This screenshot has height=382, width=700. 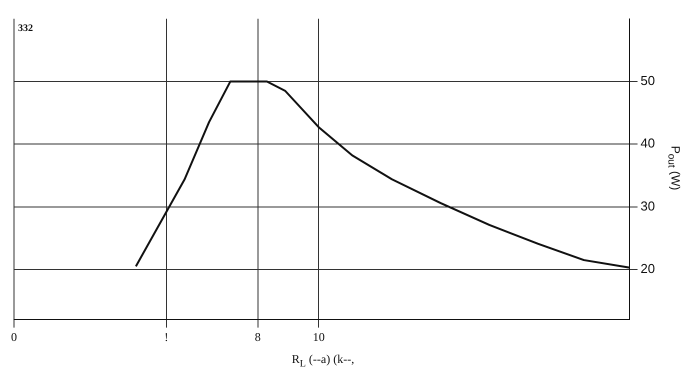 What do you see at coordinates (648, 268) in the screenshot?
I see `y-tick-label: 20` at bounding box center [648, 268].